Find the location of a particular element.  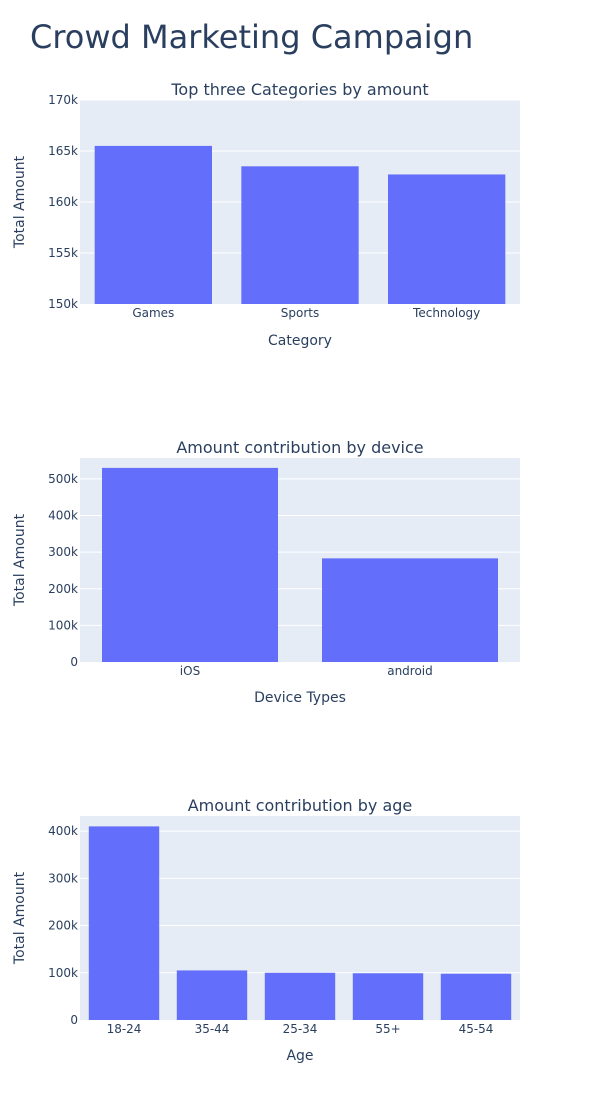

y-tick-label: 155k is located at coordinates (63, 253).